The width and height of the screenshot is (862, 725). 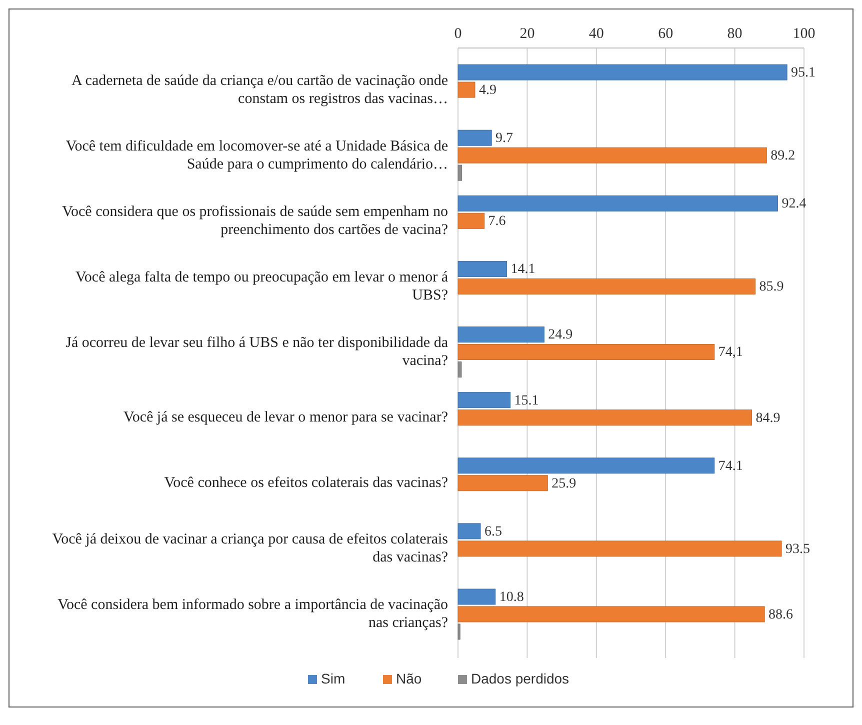 I want to click on data-label: 25.9, so click(x=564, y=484).